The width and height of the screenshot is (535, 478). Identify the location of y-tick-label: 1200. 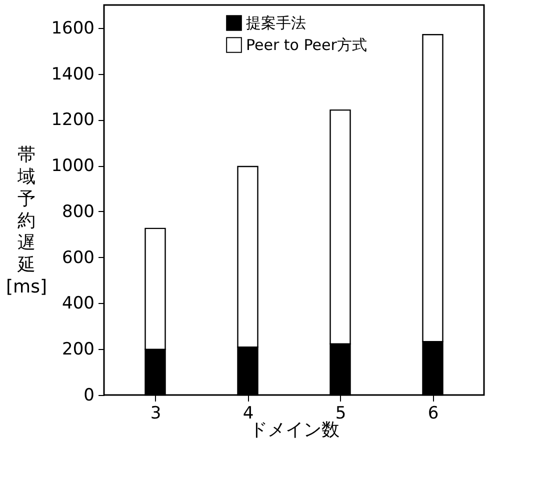
(72, 120).